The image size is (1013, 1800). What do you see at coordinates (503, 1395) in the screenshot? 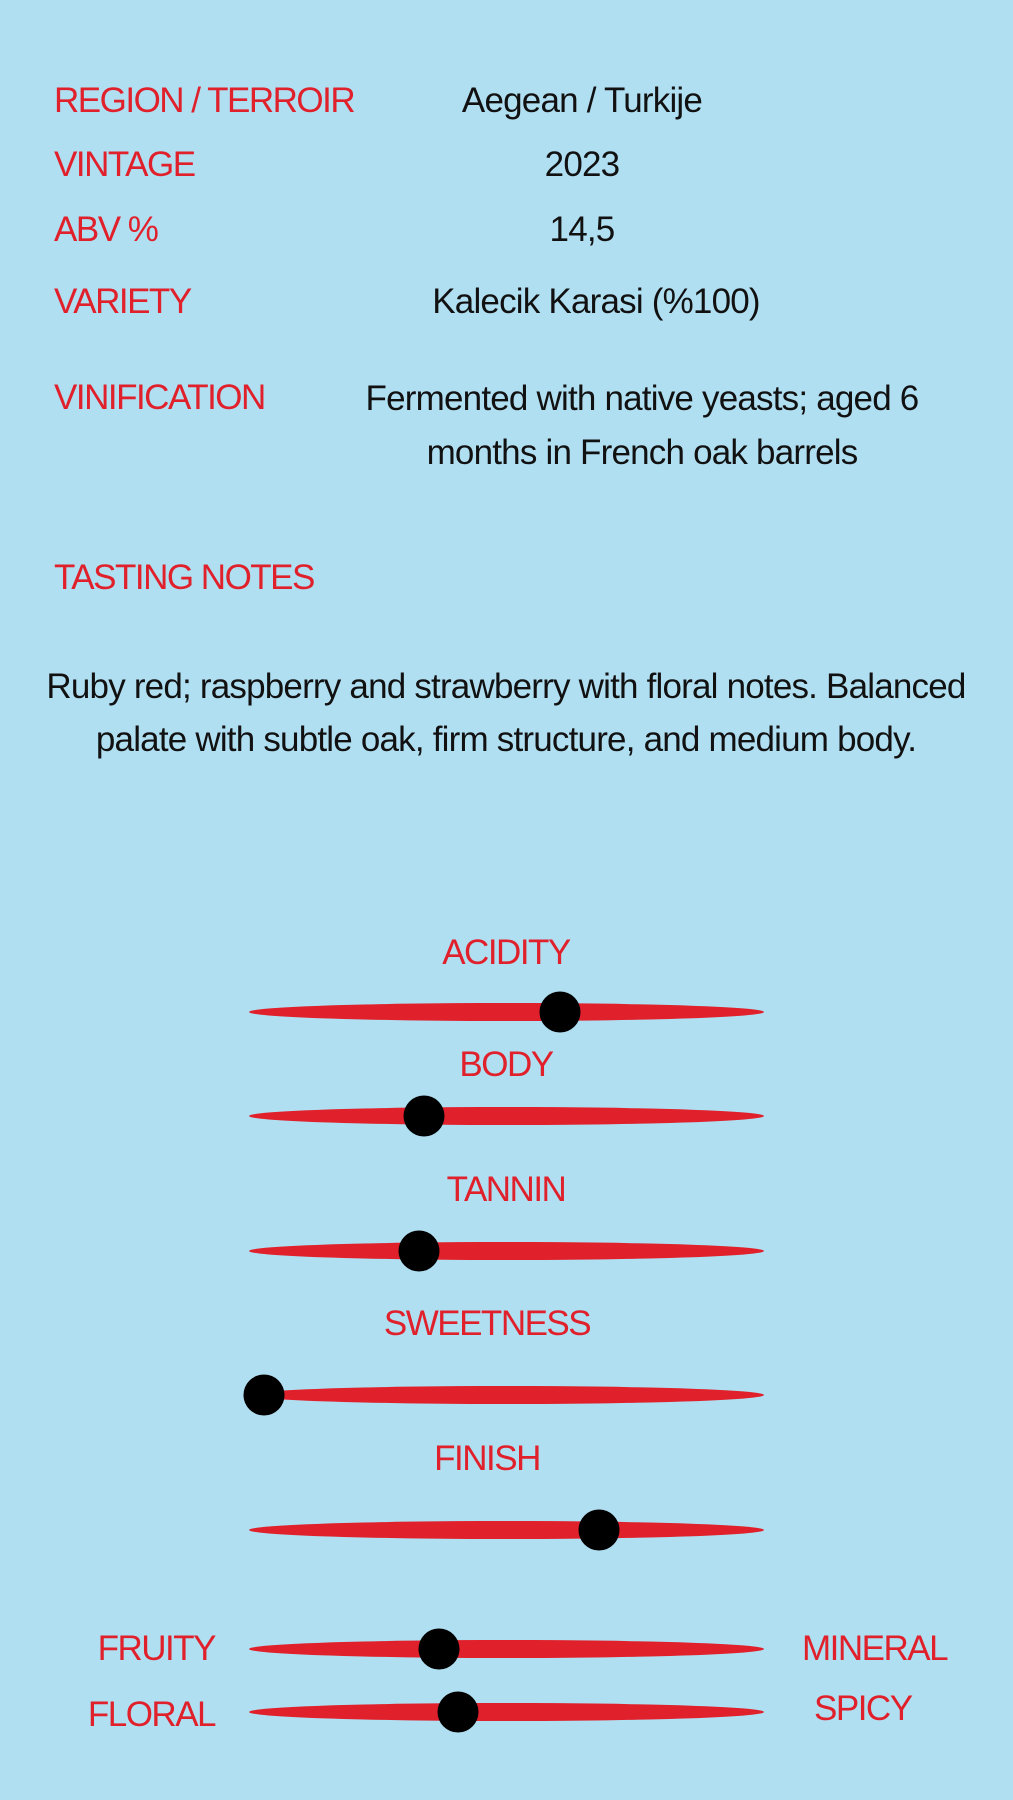
I see `sweetness-scale` at bounding box center [503, 1395].